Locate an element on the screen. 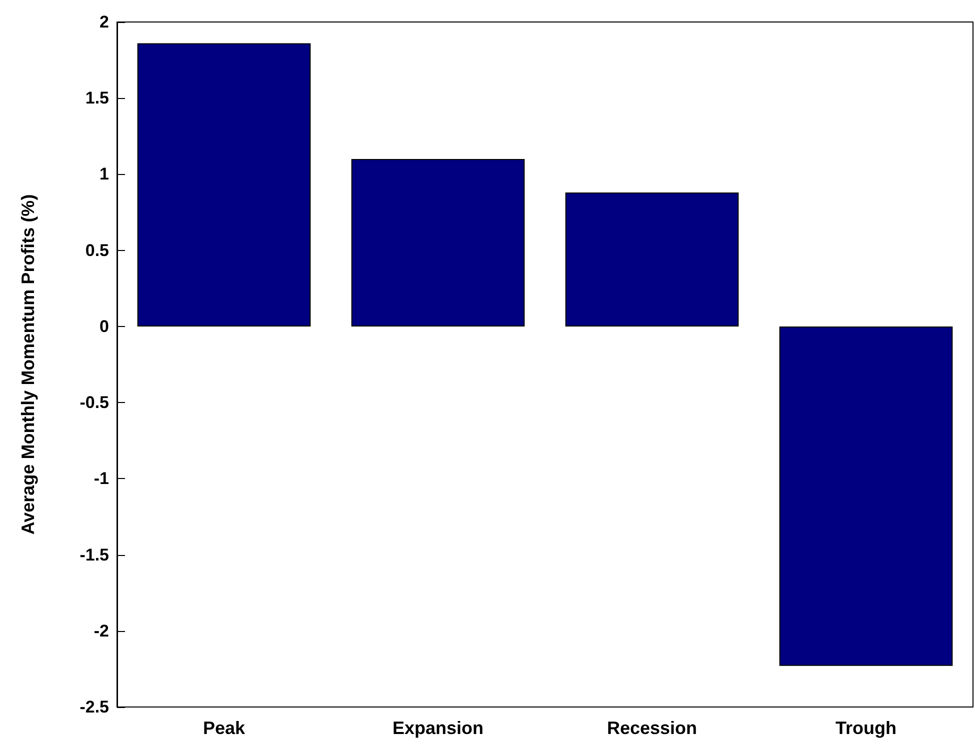 This screenshot has width=975, height=749. y-tick-label: 1 is located at coordinates (104, 174).